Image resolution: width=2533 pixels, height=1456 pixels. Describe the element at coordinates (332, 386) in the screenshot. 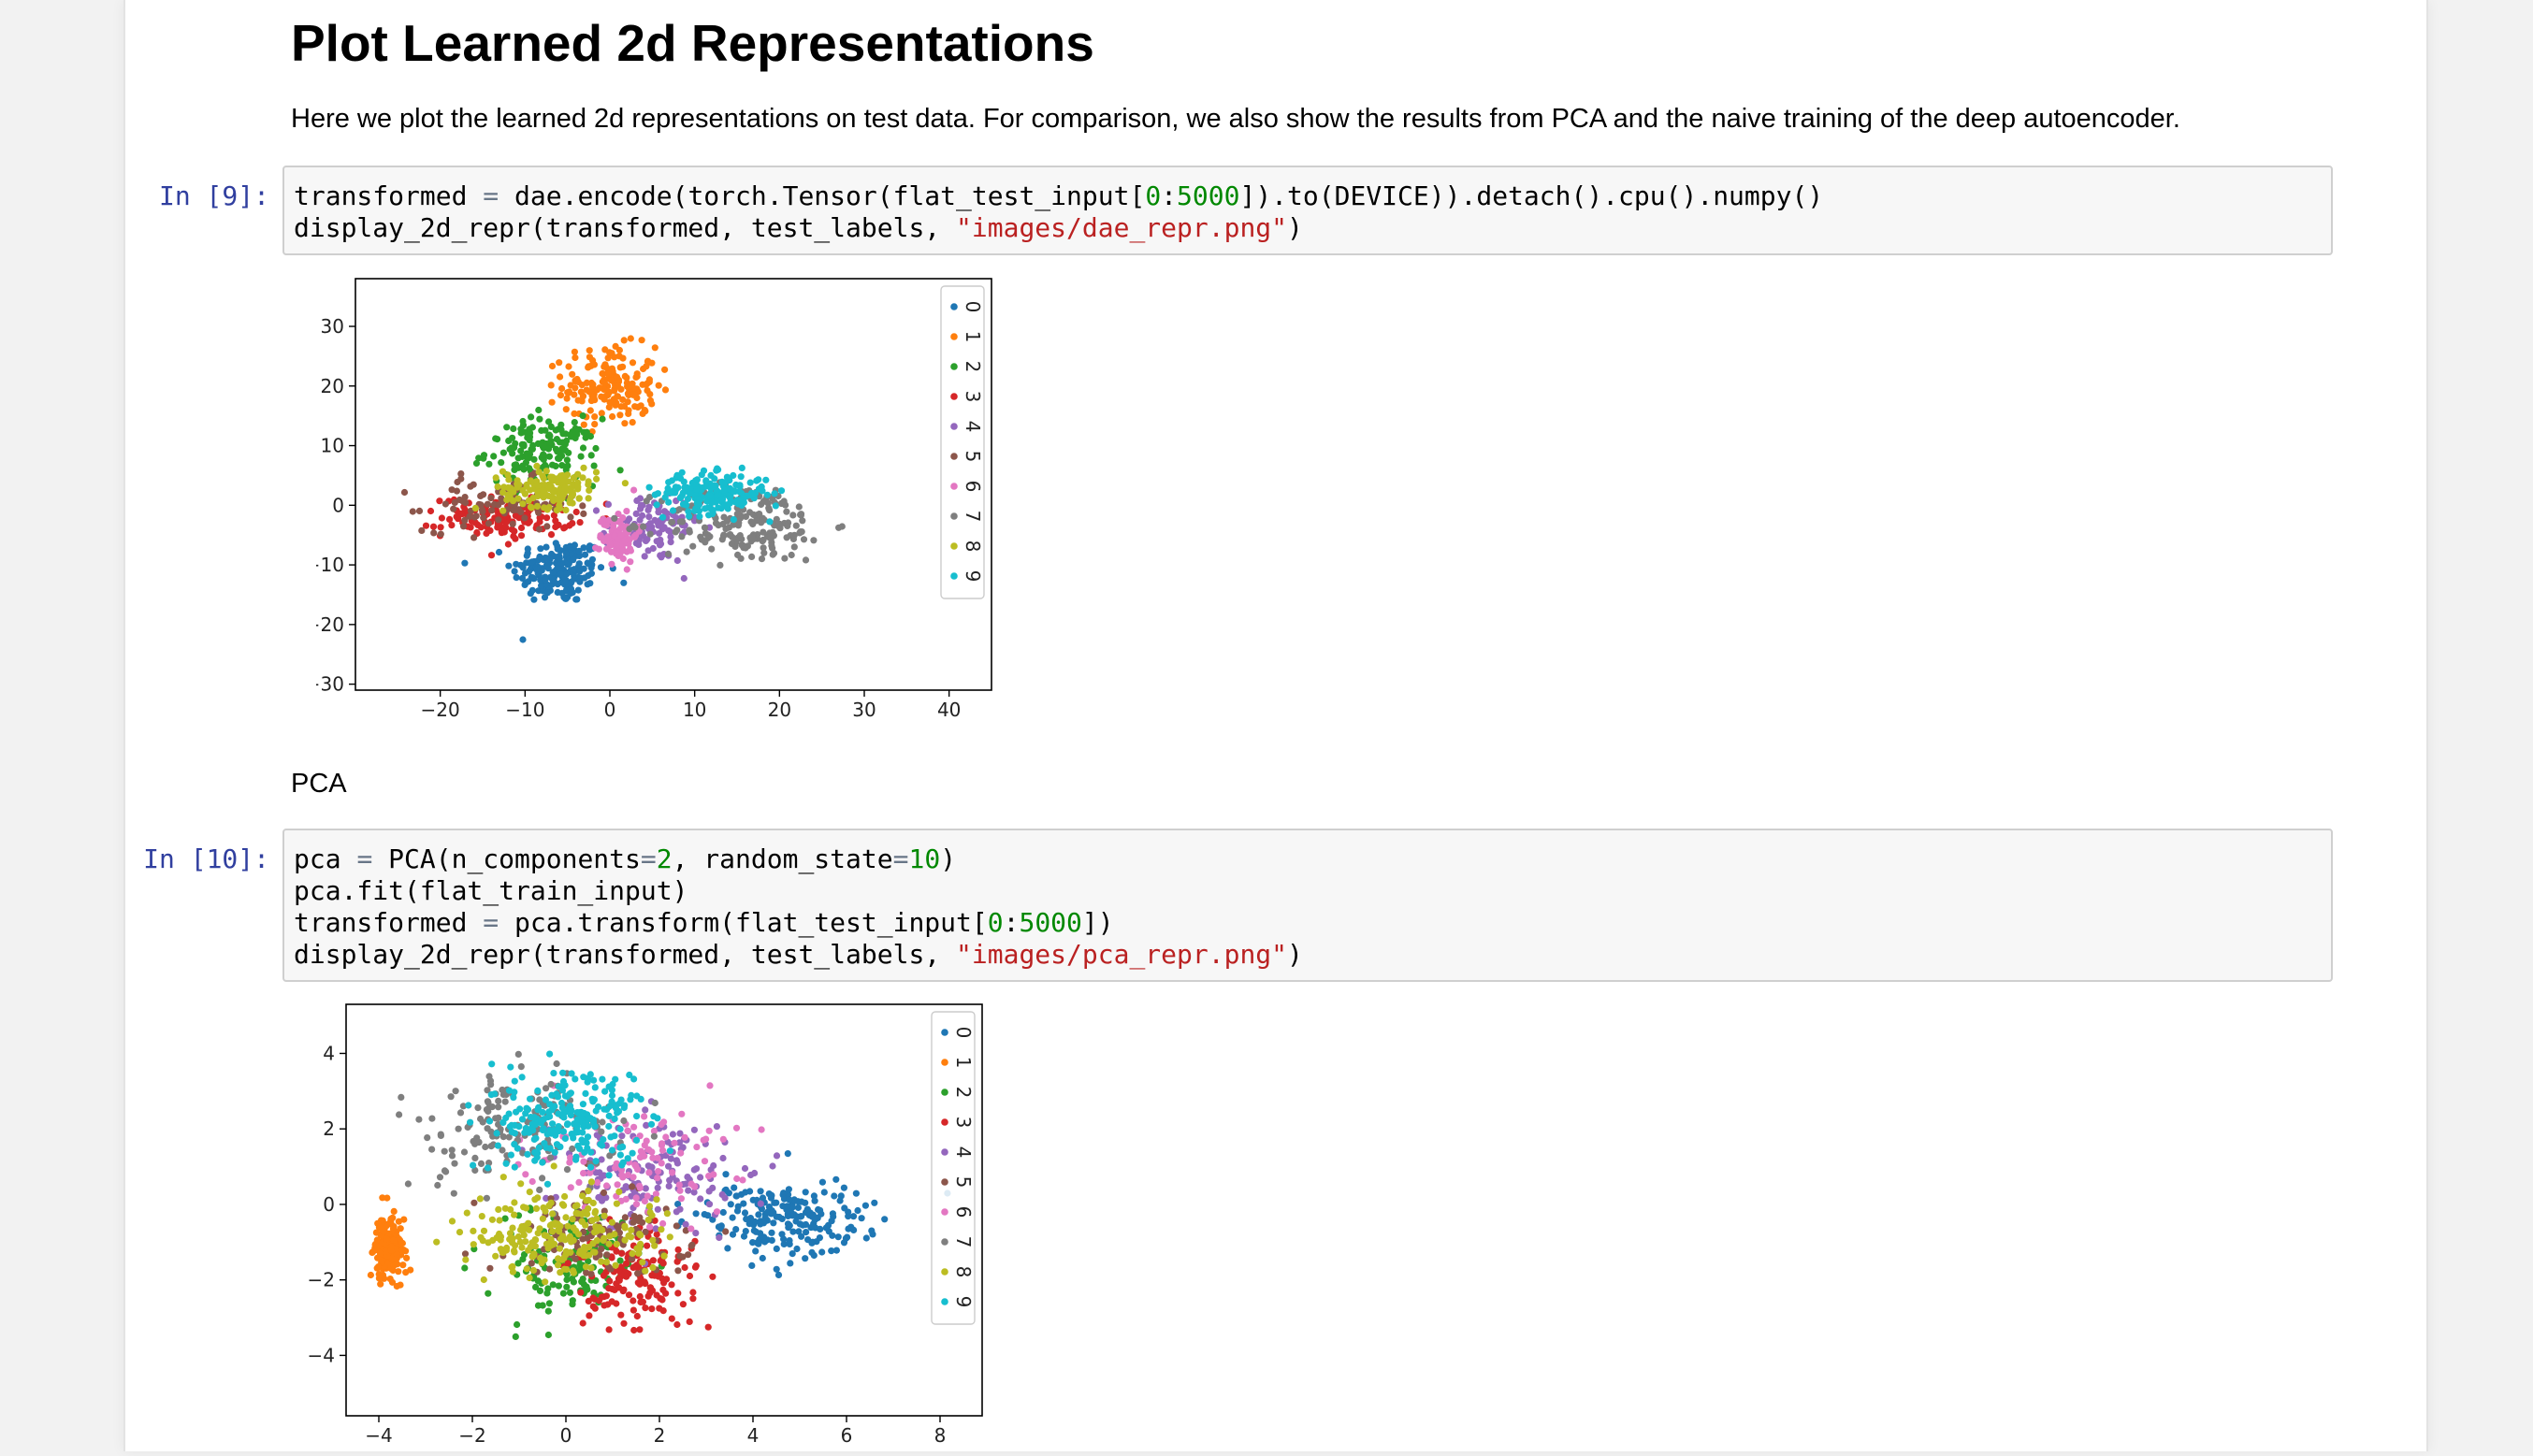

I see `y-tick-label: 20` at that location.